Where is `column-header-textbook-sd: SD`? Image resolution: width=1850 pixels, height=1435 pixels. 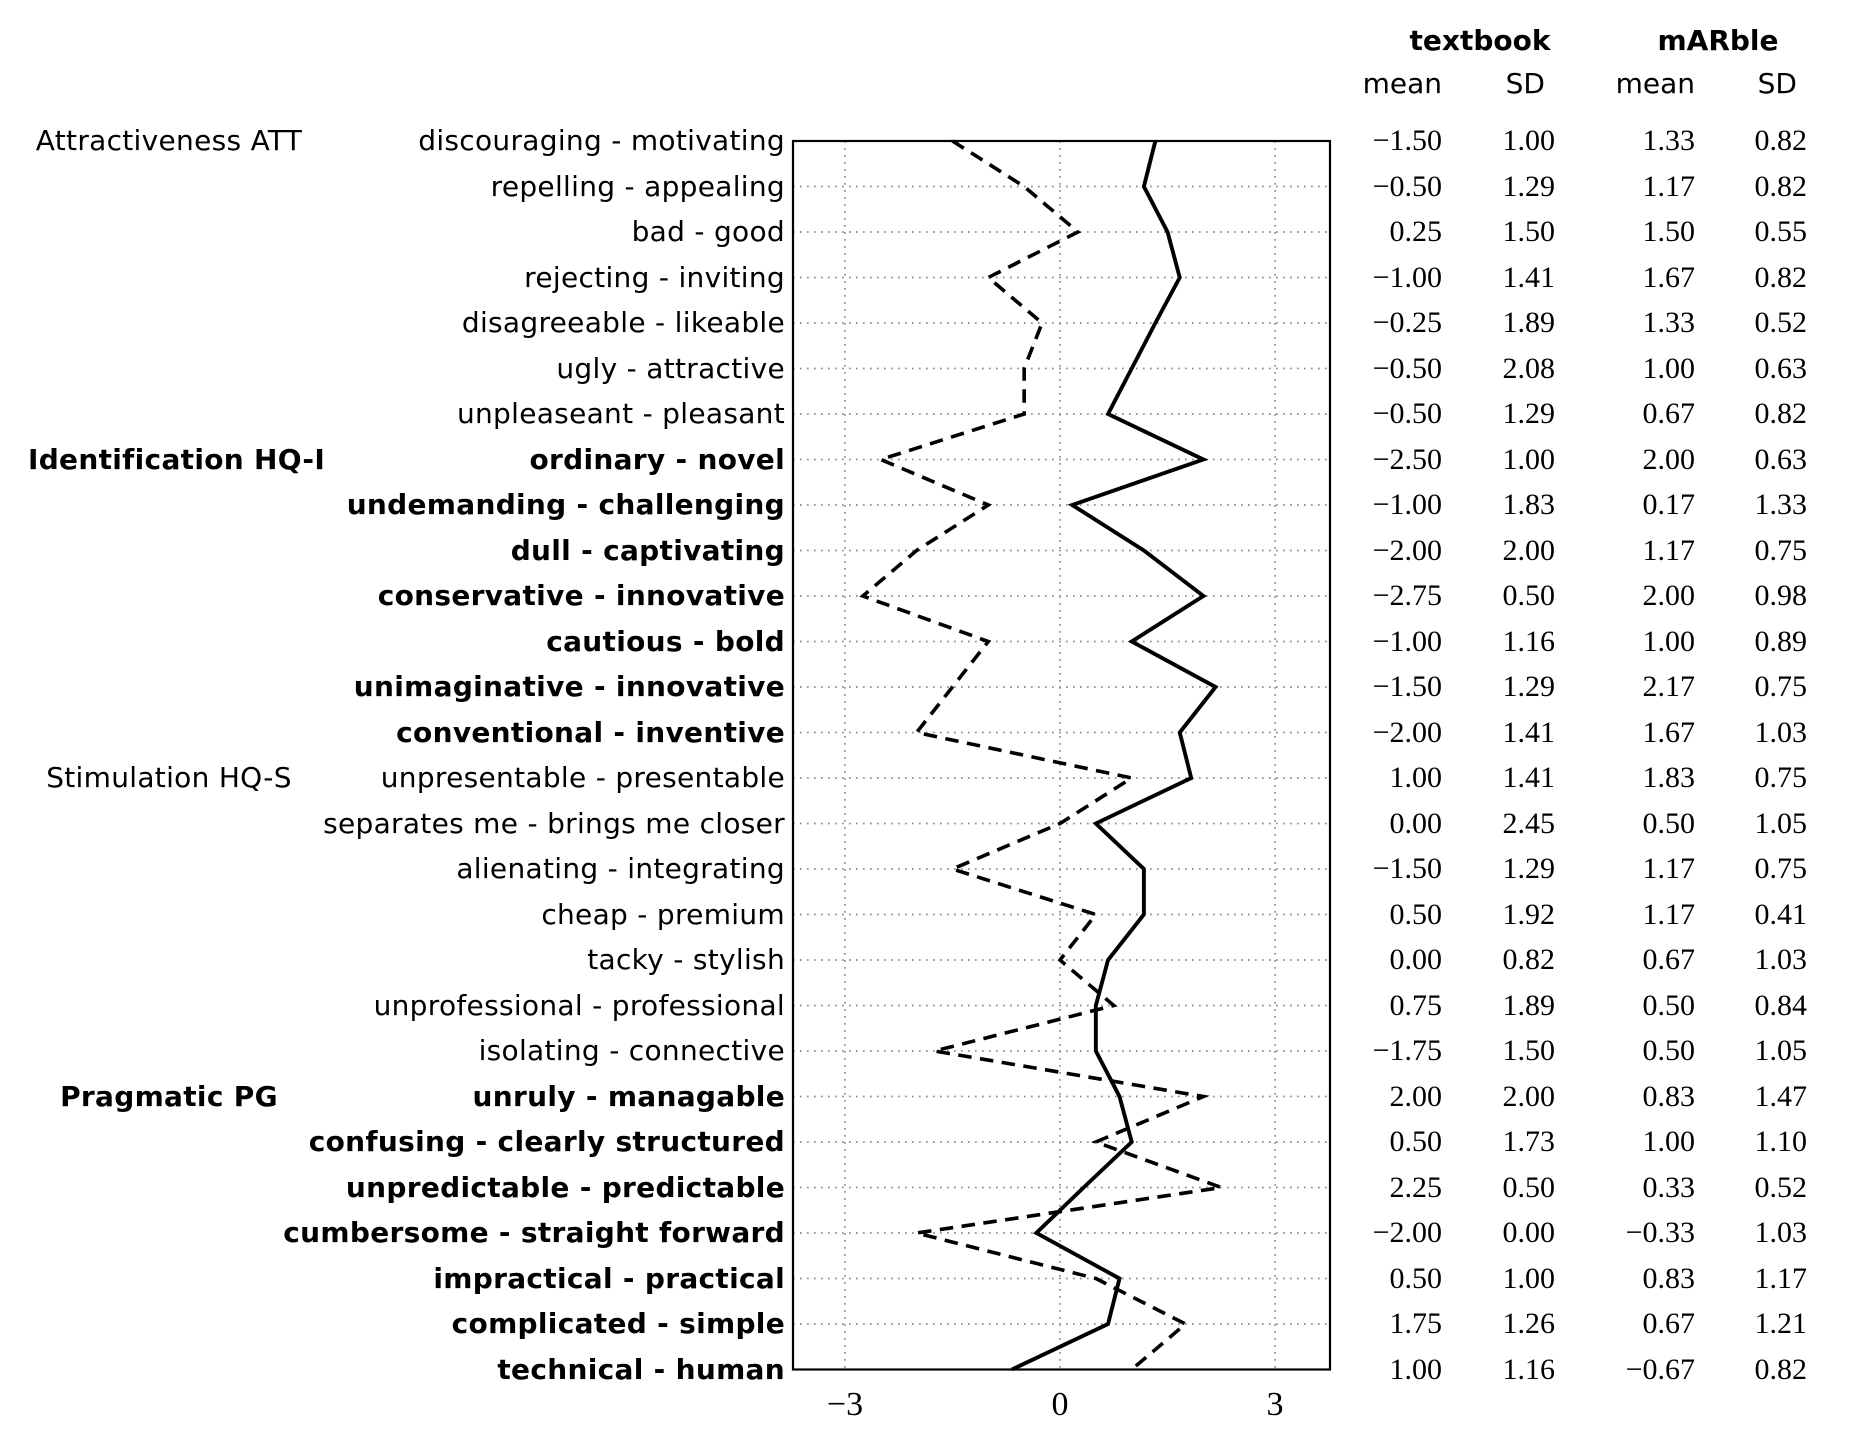
column-header-textbook-sd: SD is located at coordinates (1525, 83).